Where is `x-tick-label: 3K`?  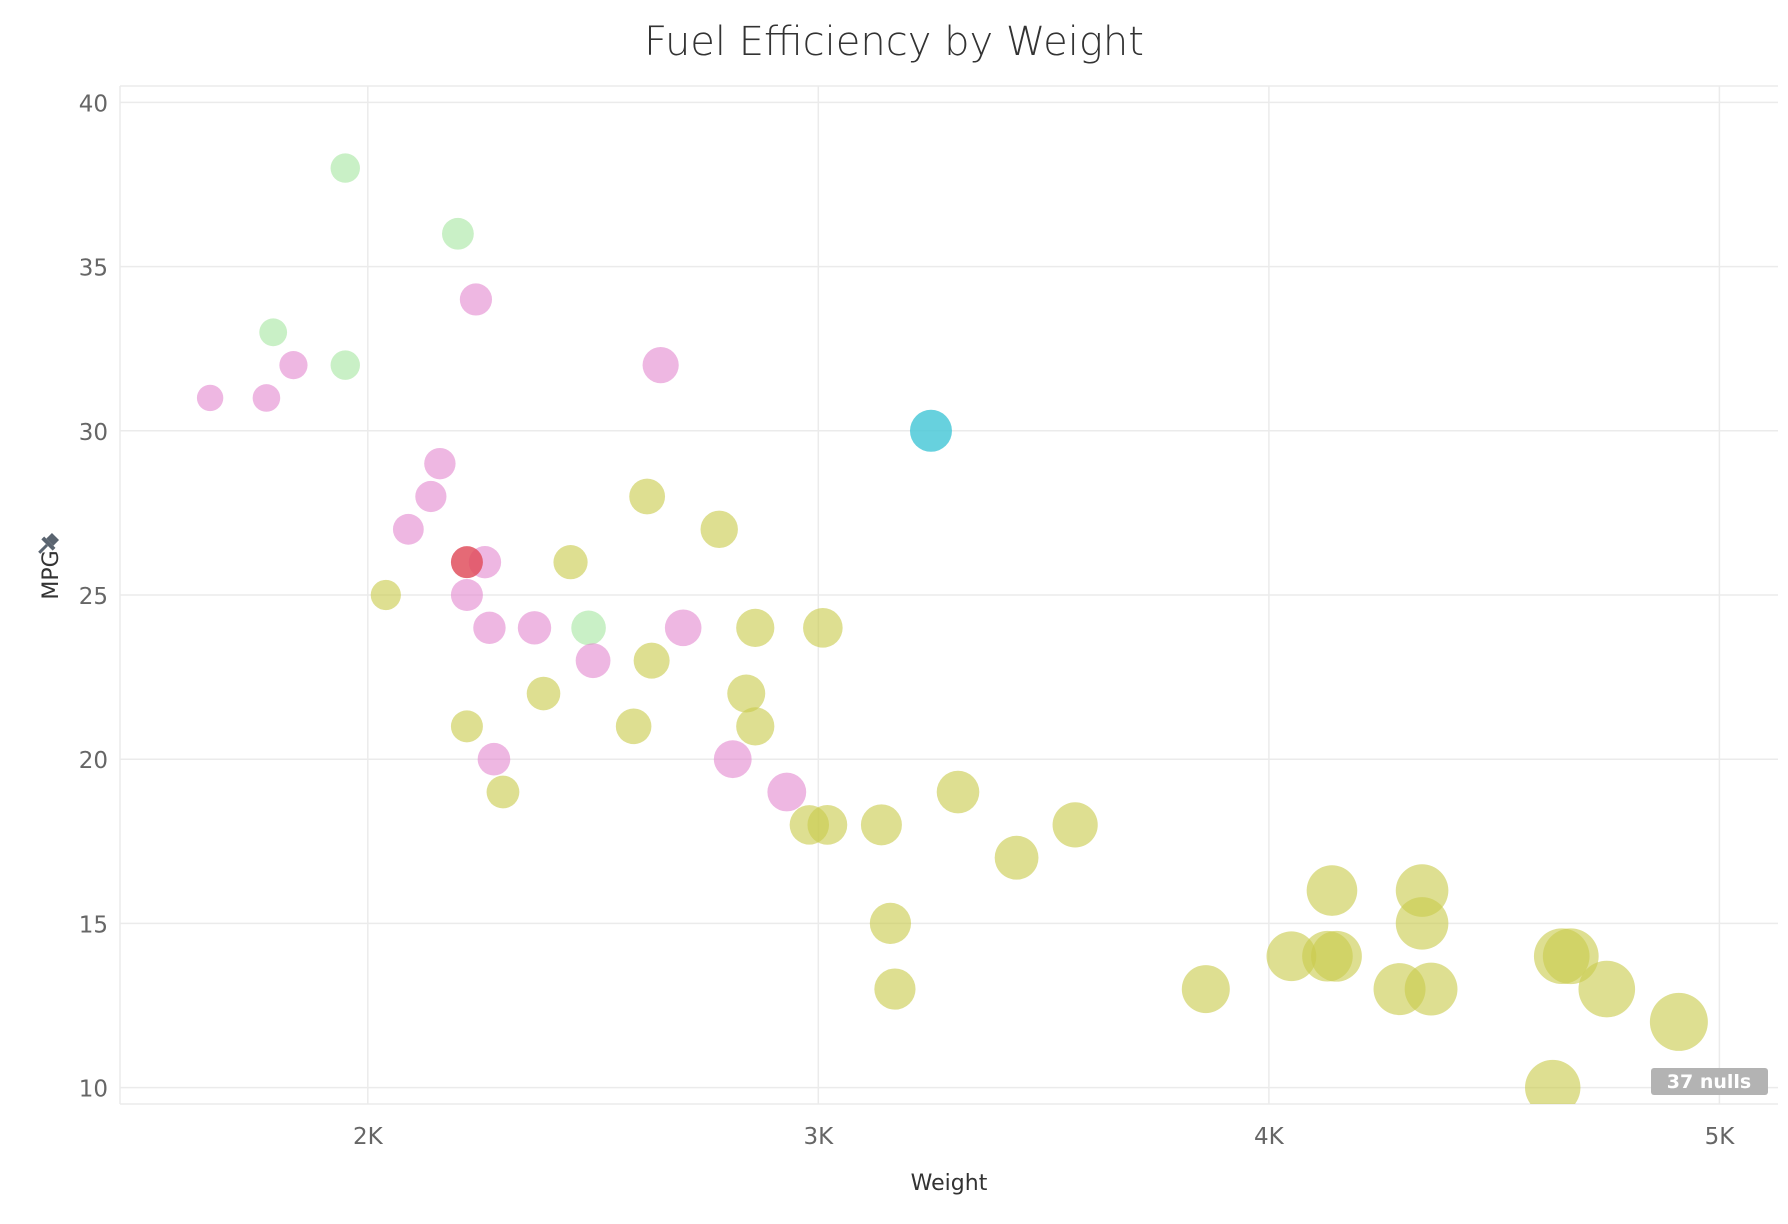 x-tick-label: 3K is located at coordinates (818, 1137).